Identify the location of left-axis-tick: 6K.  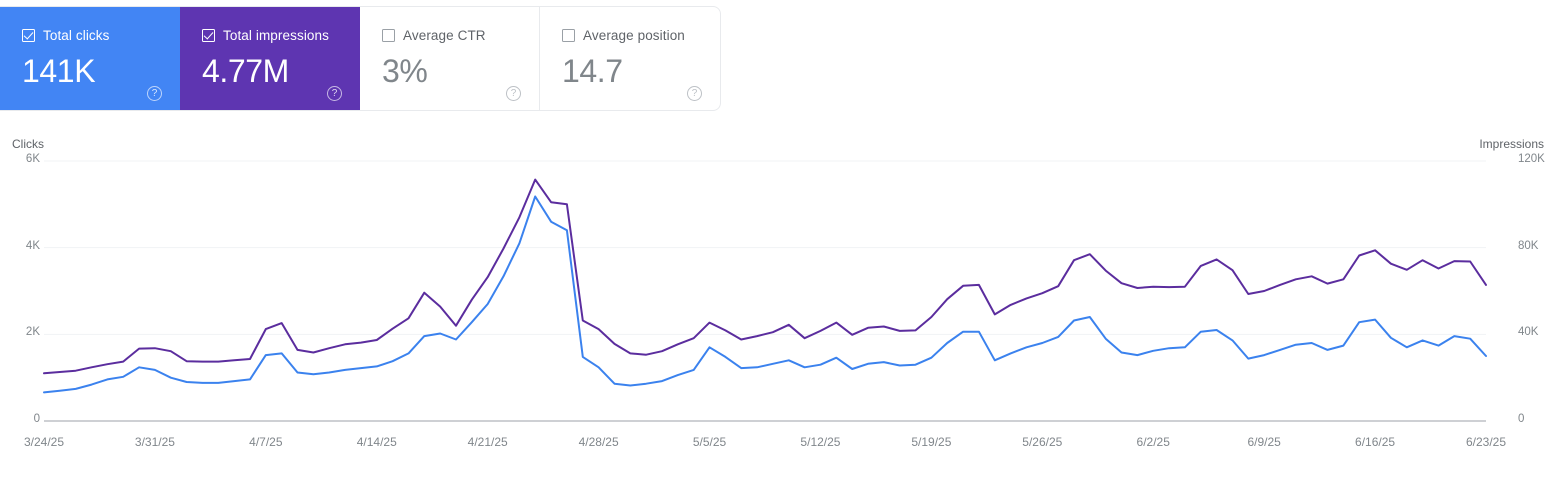
(32, 159).